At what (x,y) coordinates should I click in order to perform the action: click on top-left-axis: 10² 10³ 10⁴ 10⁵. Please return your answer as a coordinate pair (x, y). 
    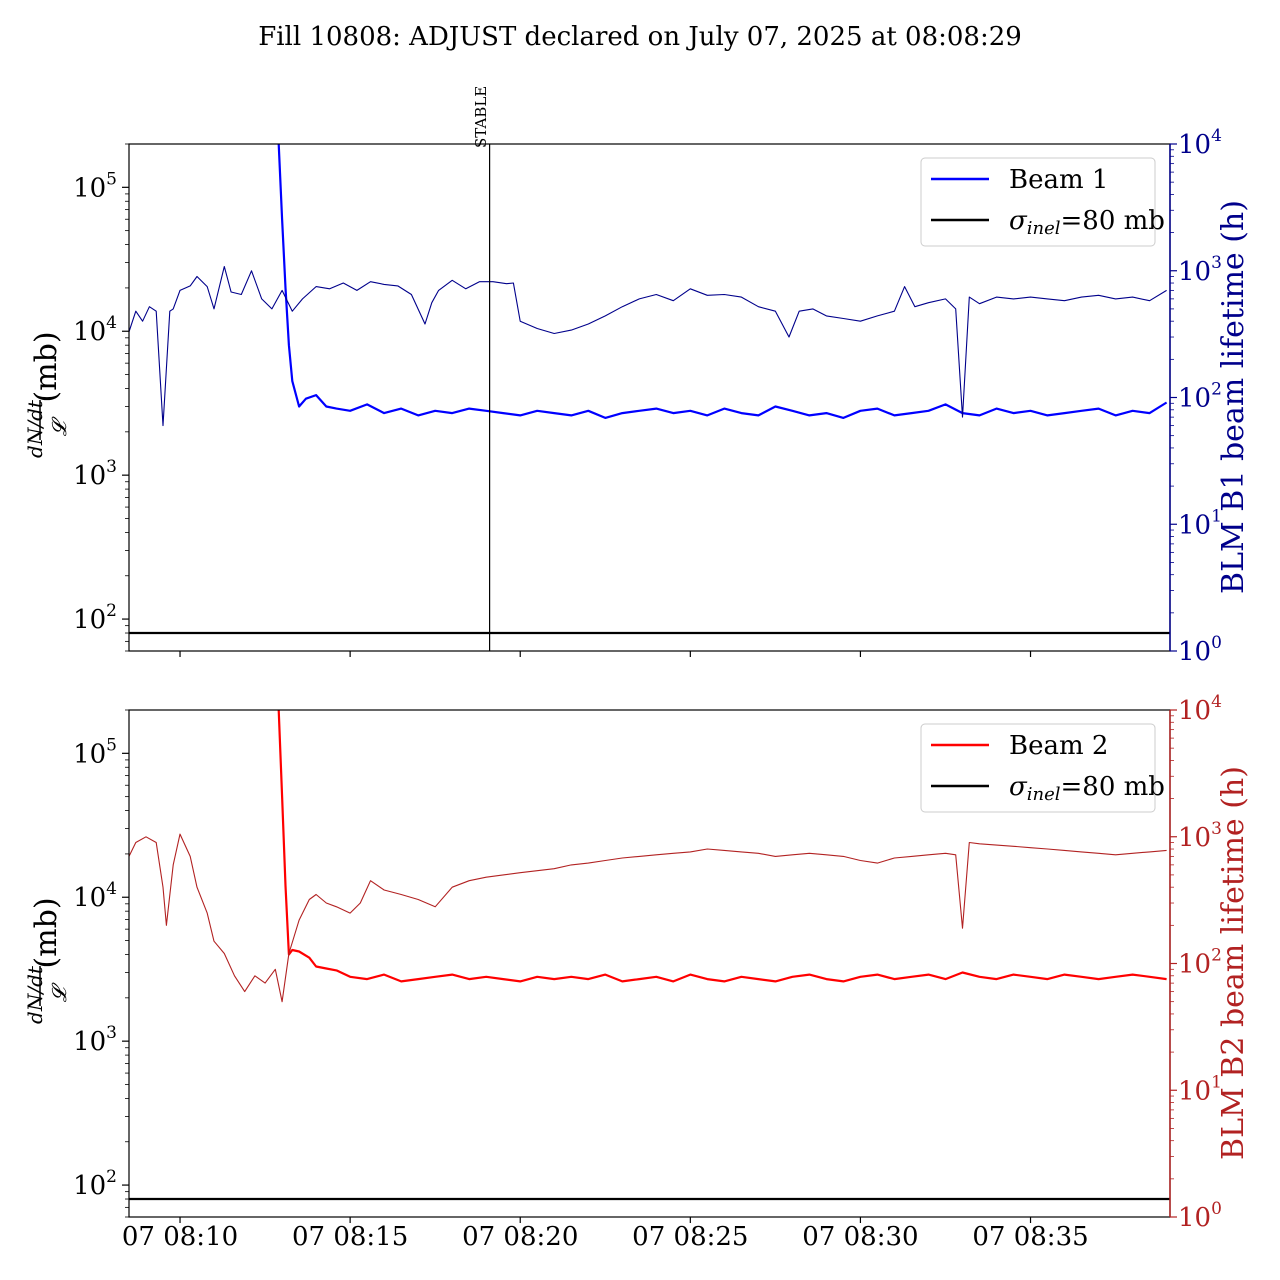
    Looking at the image, I should click on (101, 397).